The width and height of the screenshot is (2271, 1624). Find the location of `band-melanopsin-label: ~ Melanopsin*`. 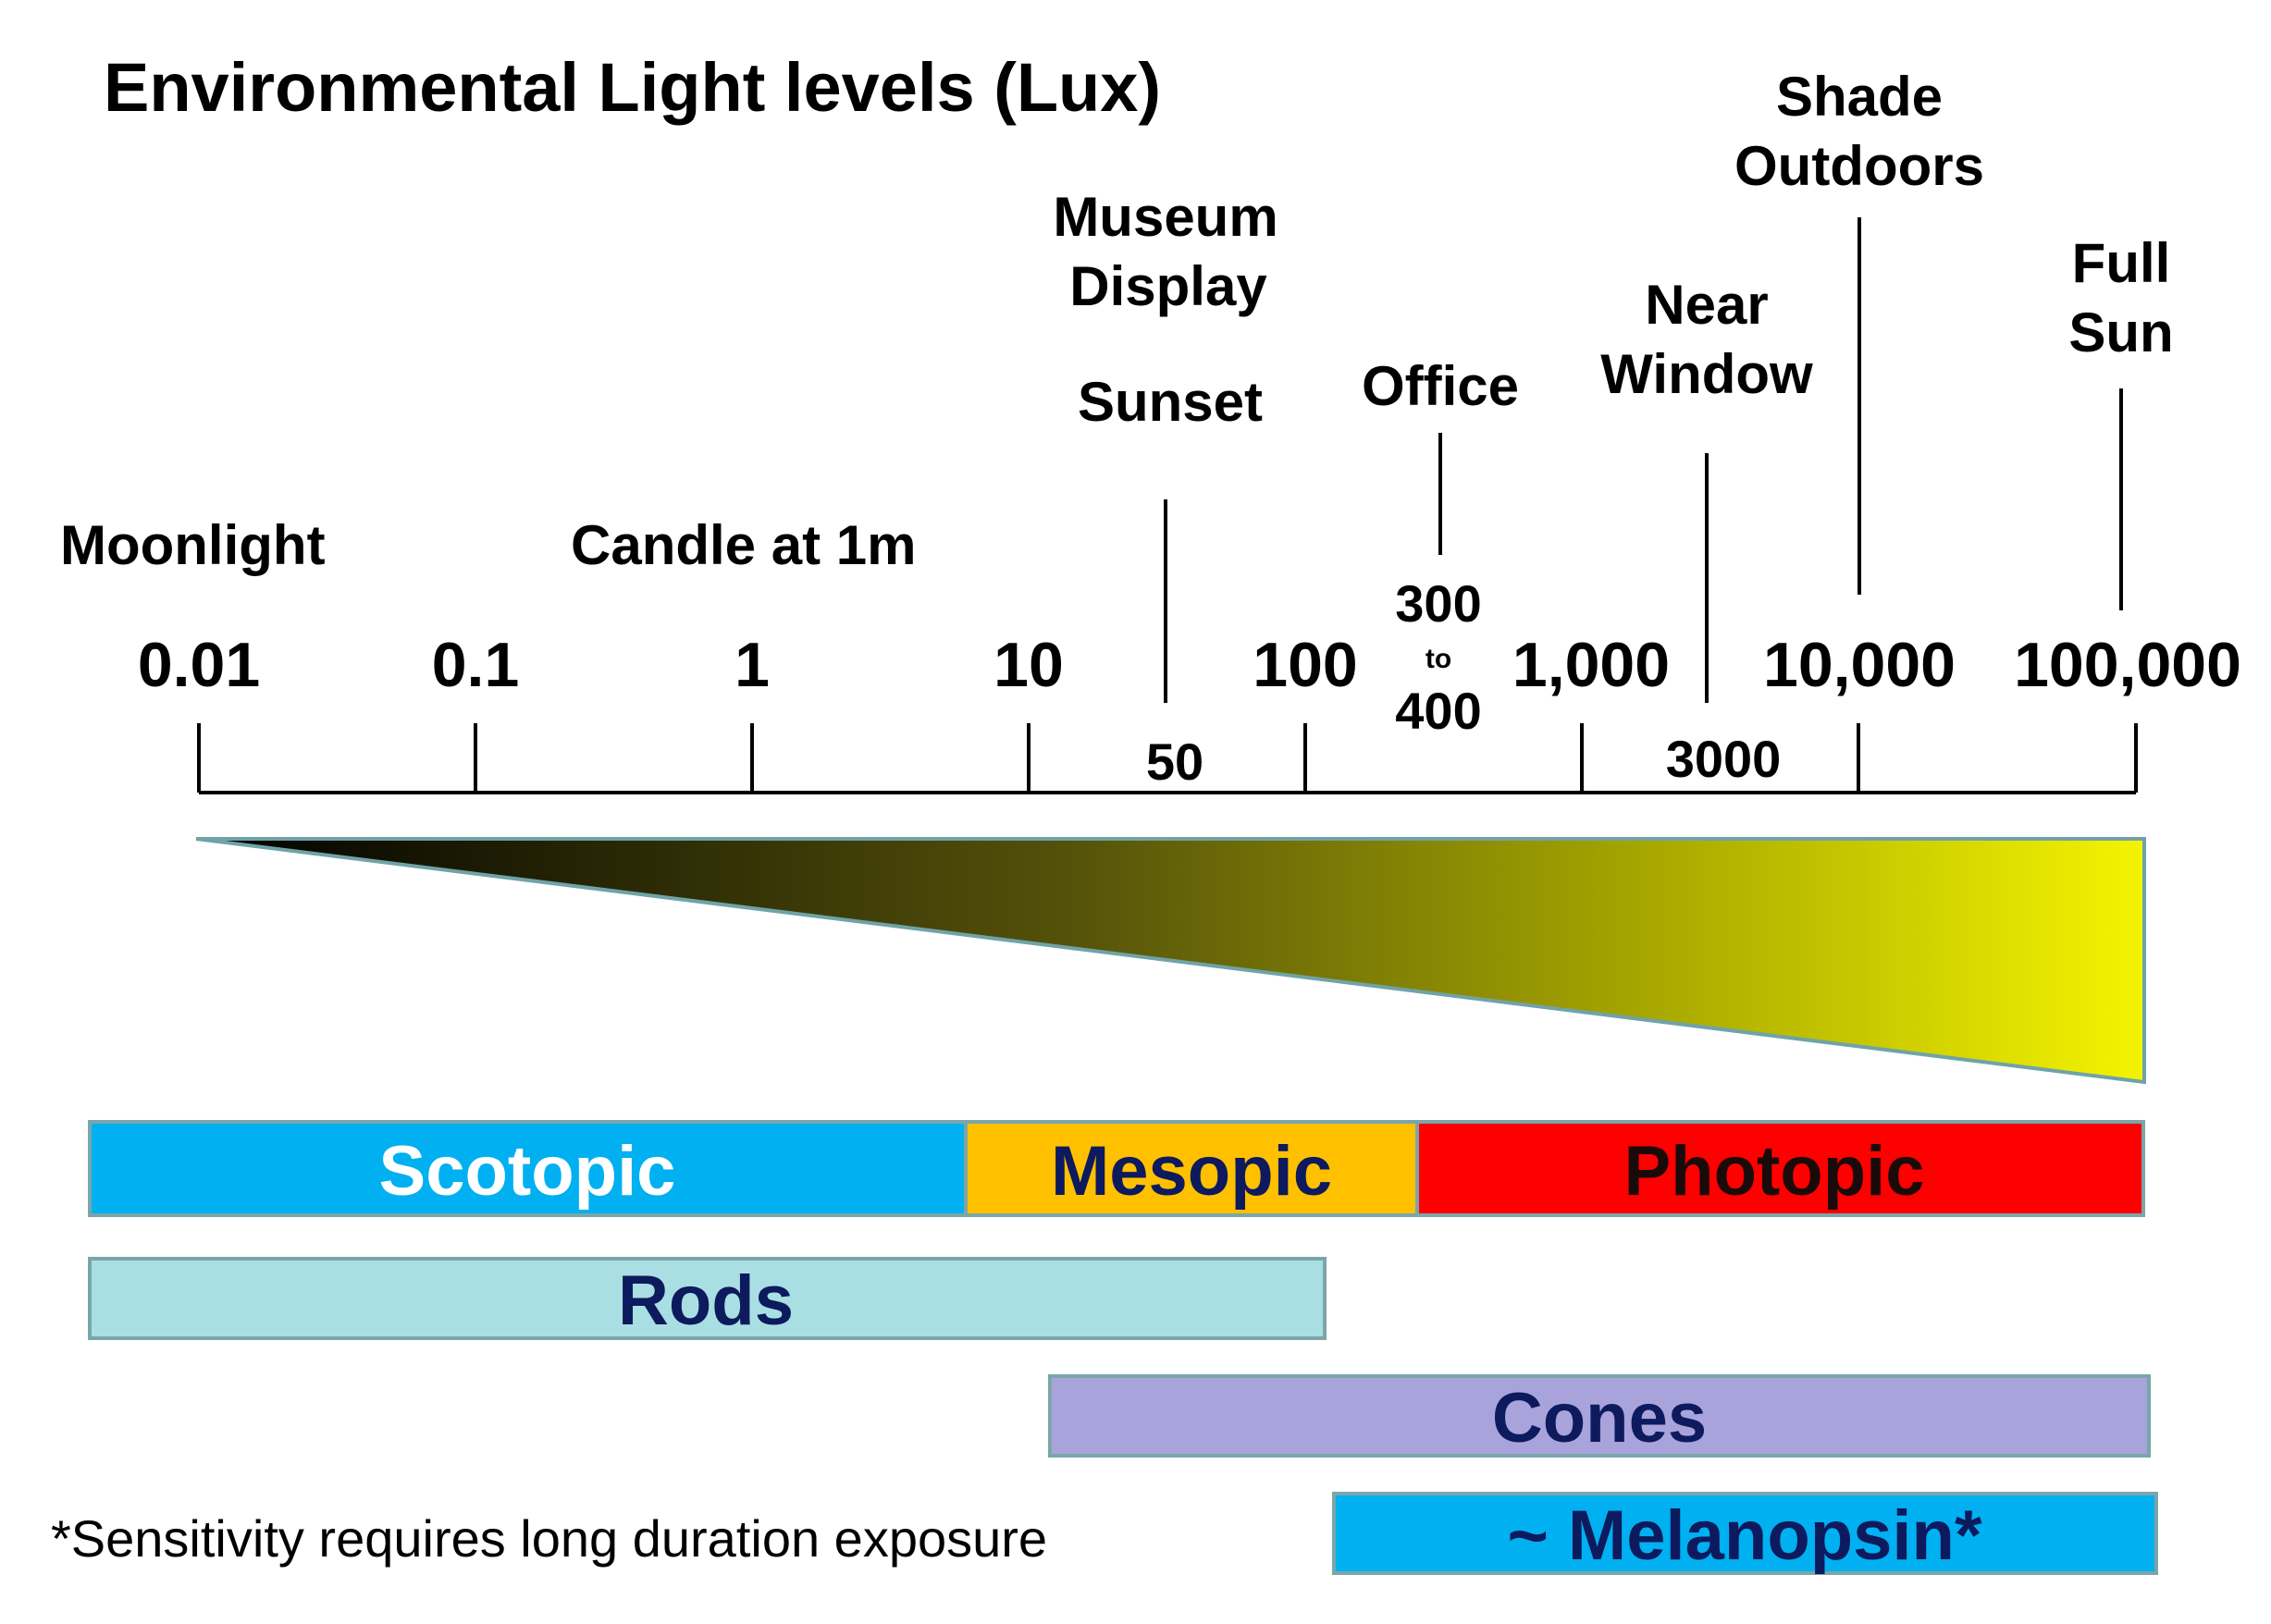

band-melanopsin-label: ~ Melanopsin* is located at coordinates (1745, 1535).